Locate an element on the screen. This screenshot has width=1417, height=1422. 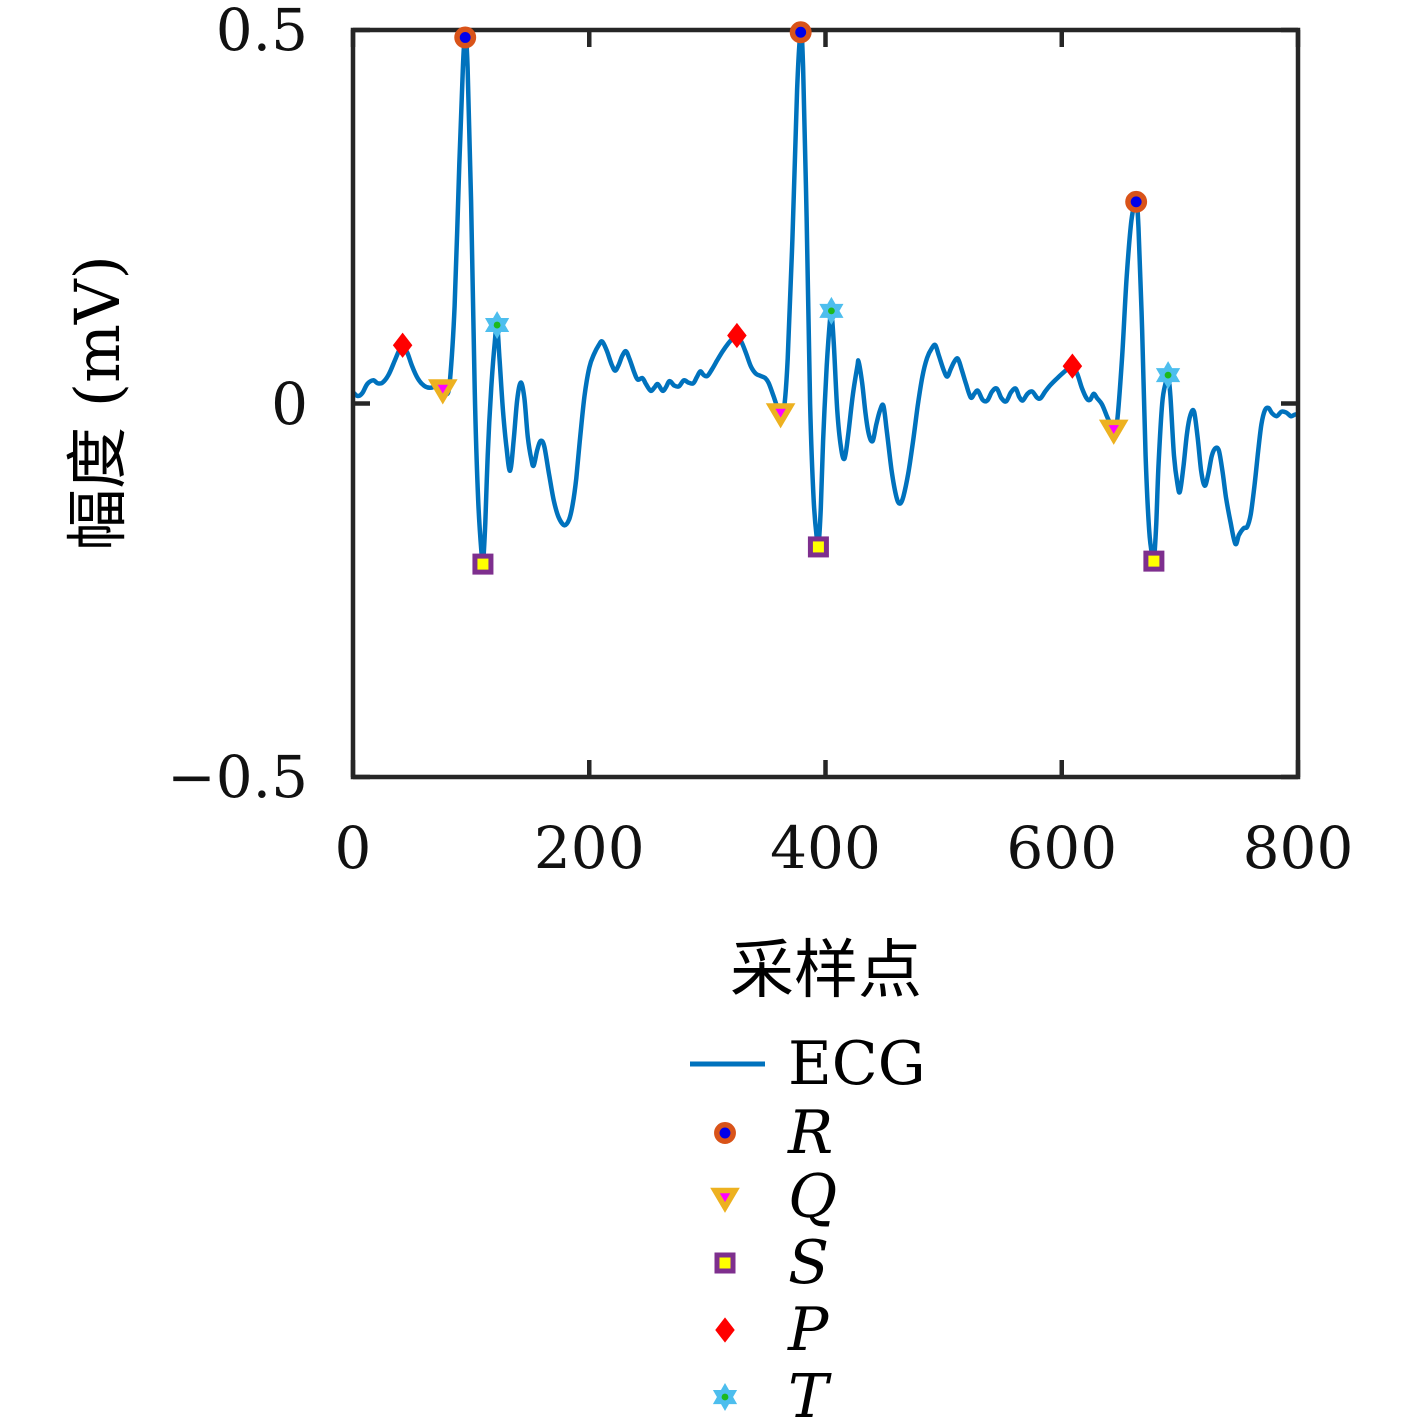
x-tick-label-0: 0 is located at coordinates (353, 848).